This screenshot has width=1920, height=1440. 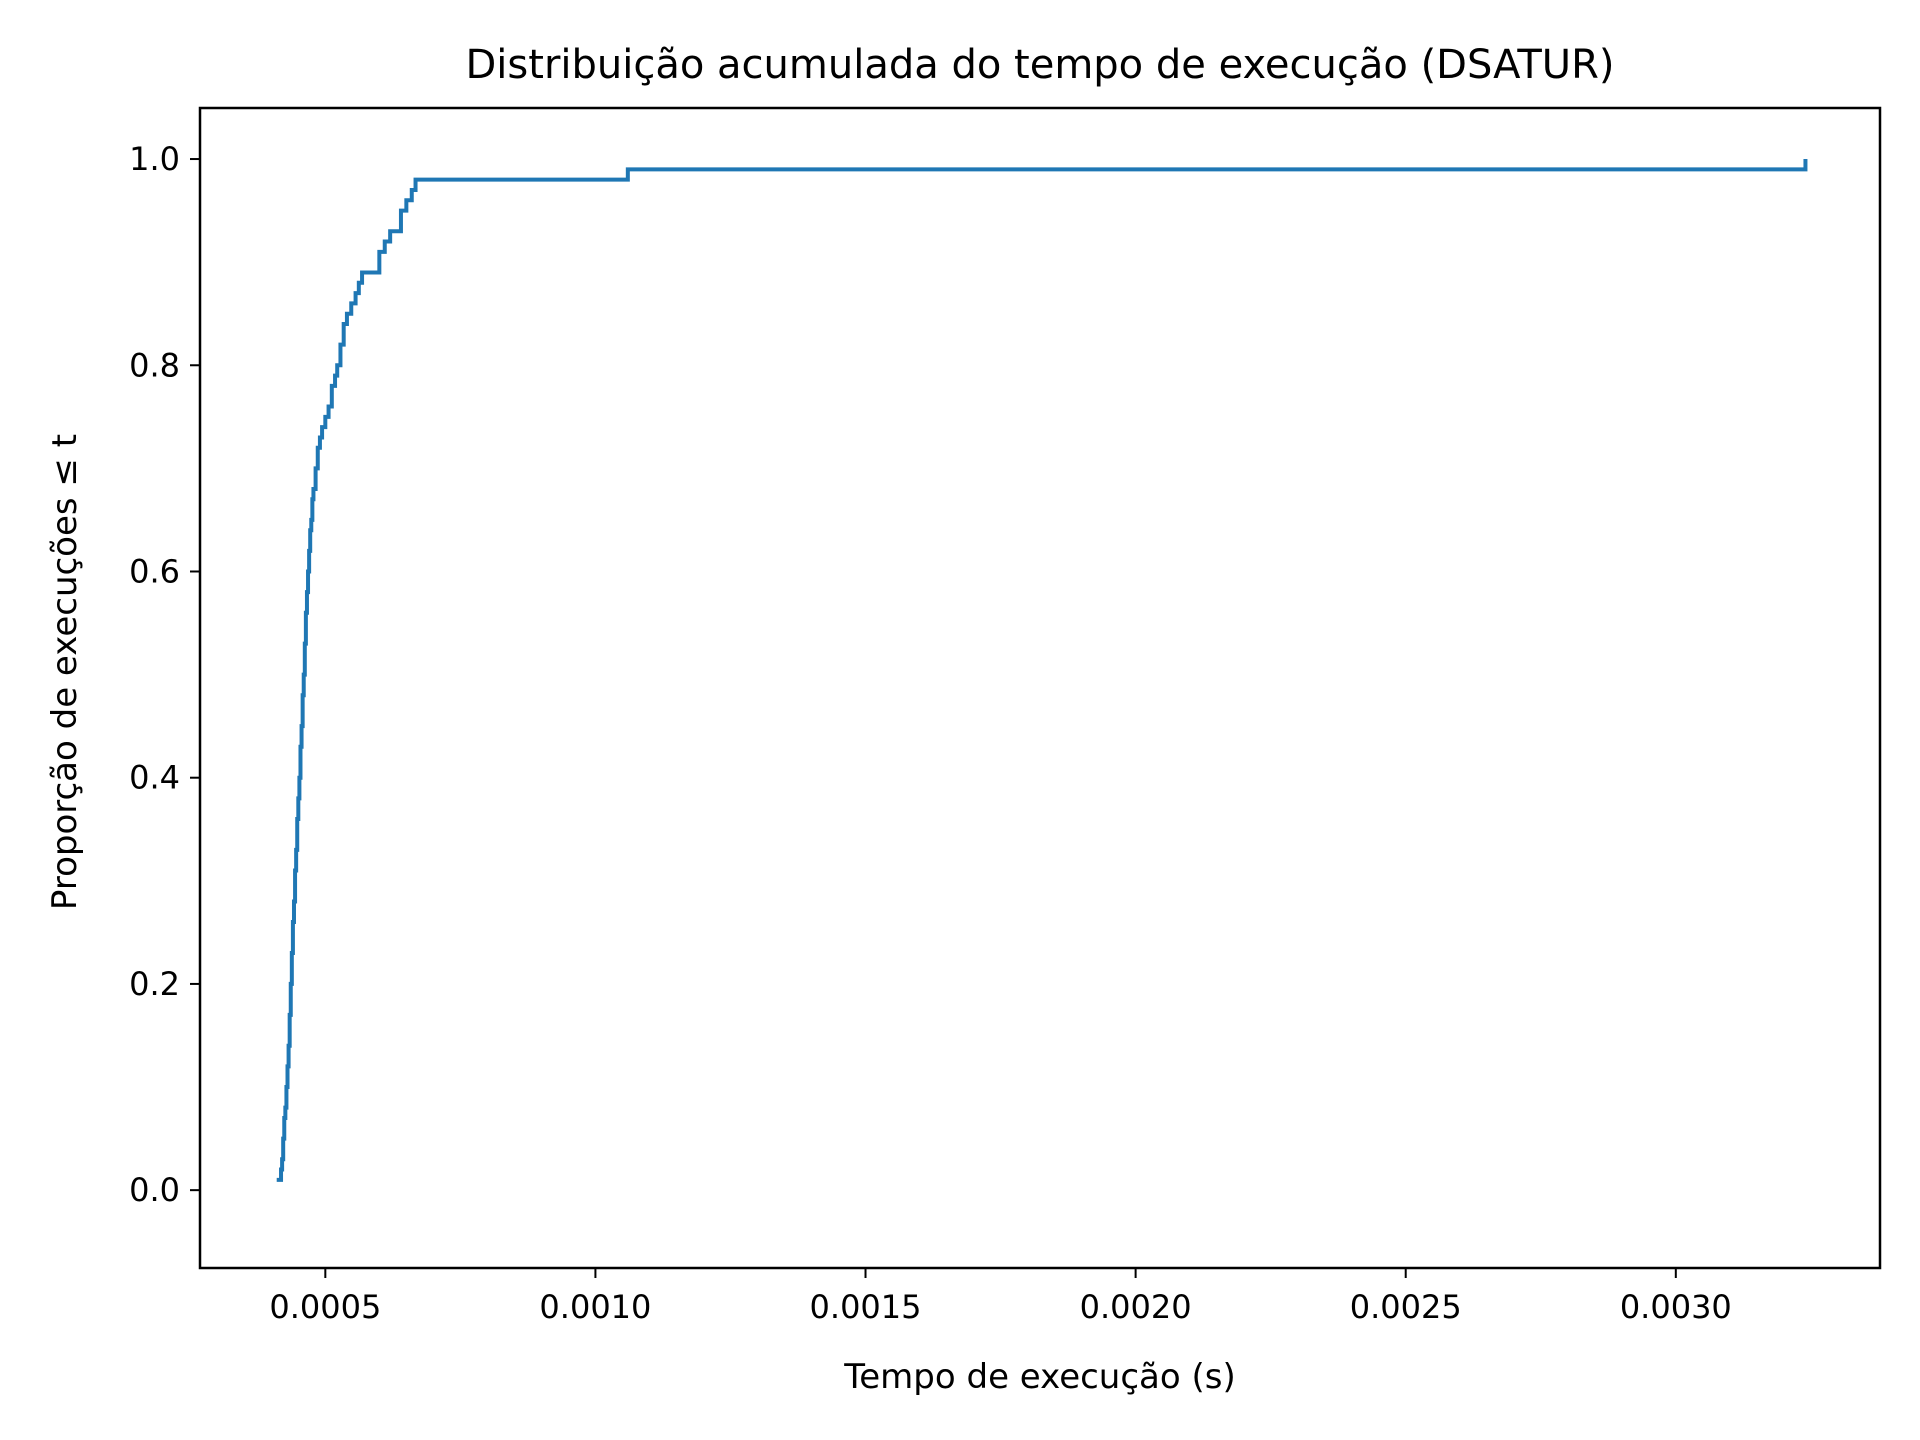 I want to click on y-tick-label: 0.2, so click(x=154, y=984).